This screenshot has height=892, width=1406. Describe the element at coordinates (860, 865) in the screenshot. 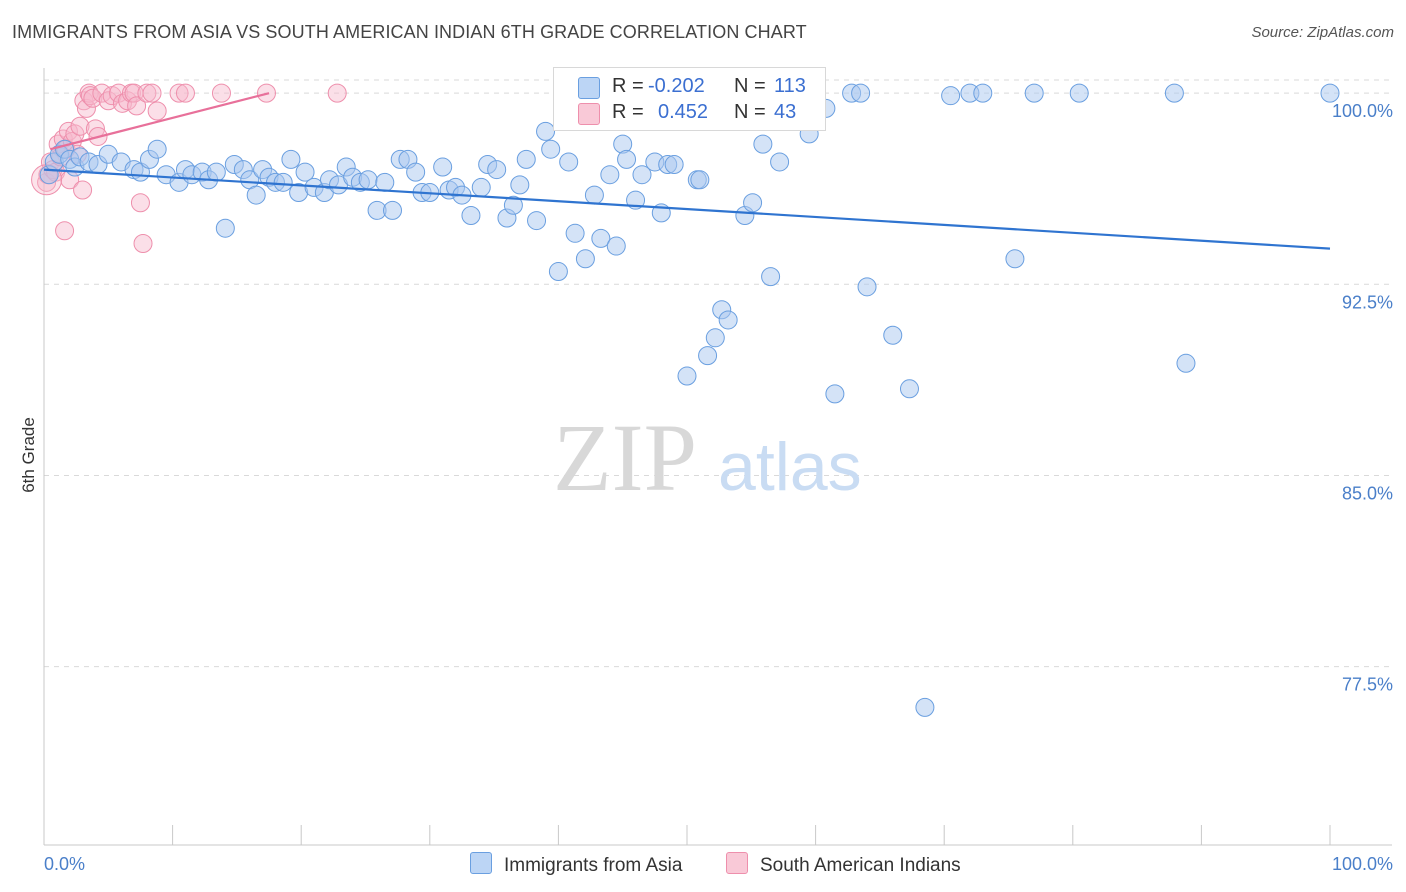

I see `legend-item-label: South American Indians` at that location.